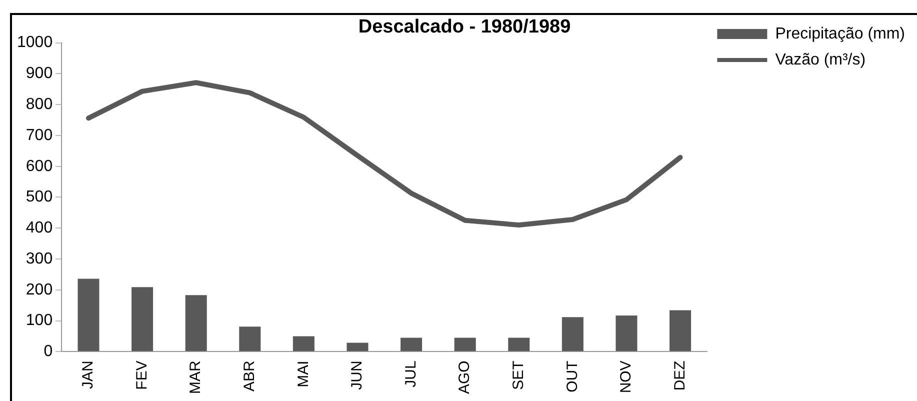 This screenshot has width=917, height=401. What do you see at coordinates (626, 377) in the screenshot?
I see `x-tick-label: NOV` at bounding box center [626, 377].